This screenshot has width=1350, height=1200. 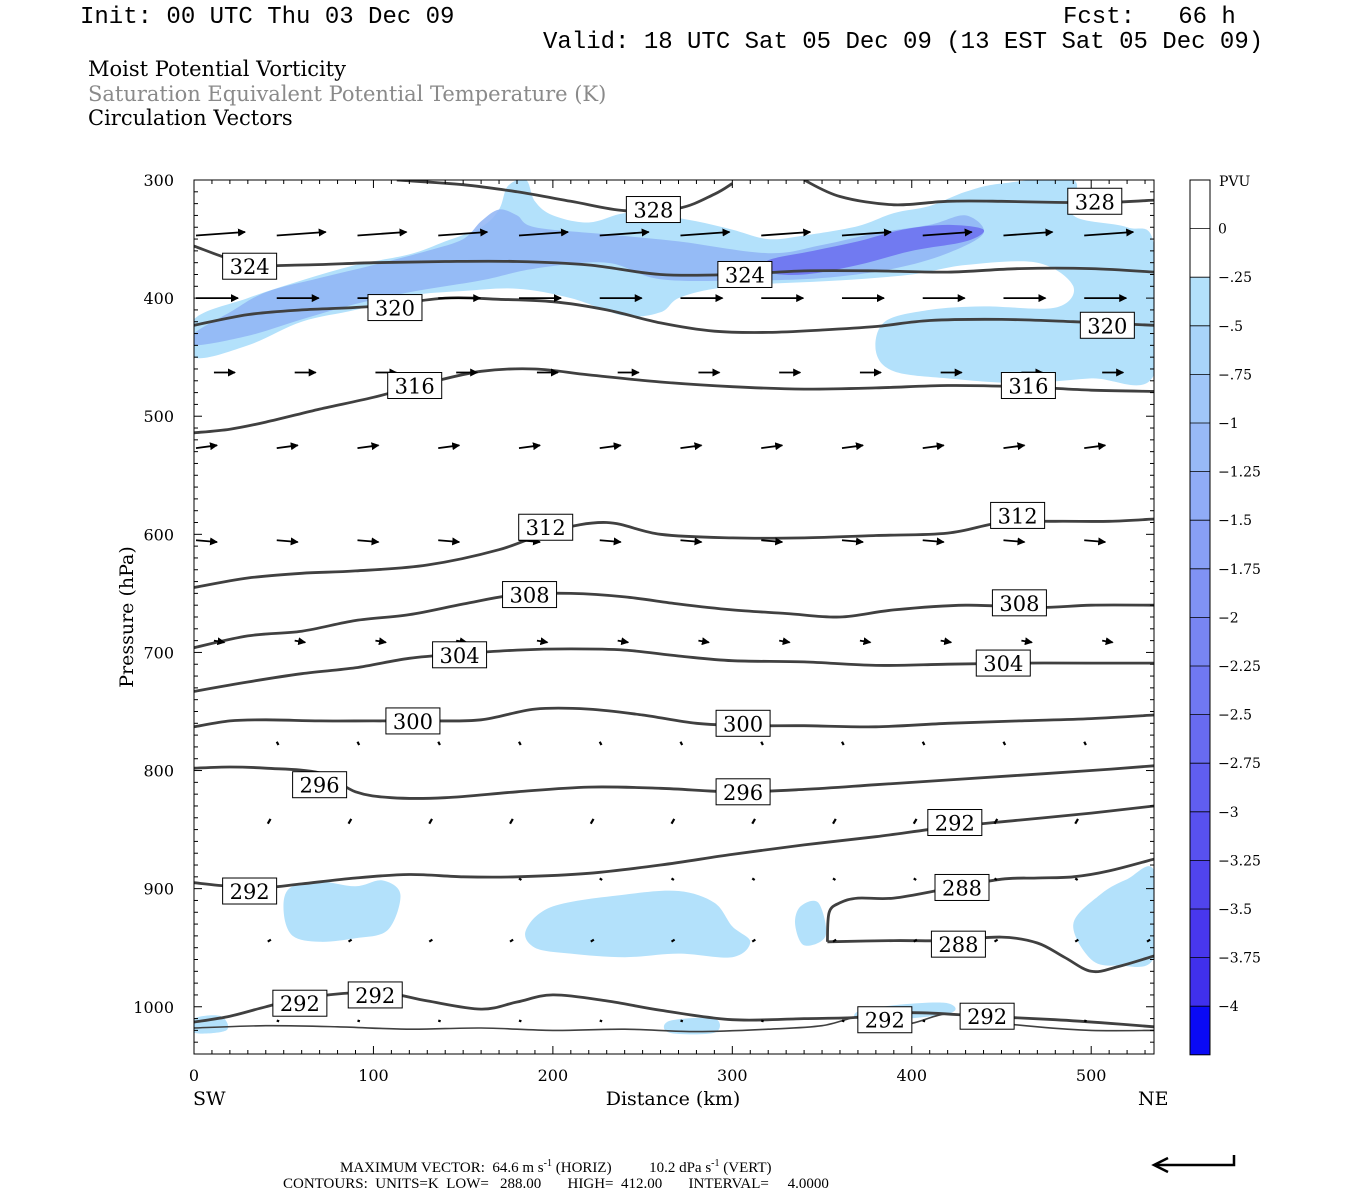 I want to click on contour-label: 300, so click(x=413, y=722).